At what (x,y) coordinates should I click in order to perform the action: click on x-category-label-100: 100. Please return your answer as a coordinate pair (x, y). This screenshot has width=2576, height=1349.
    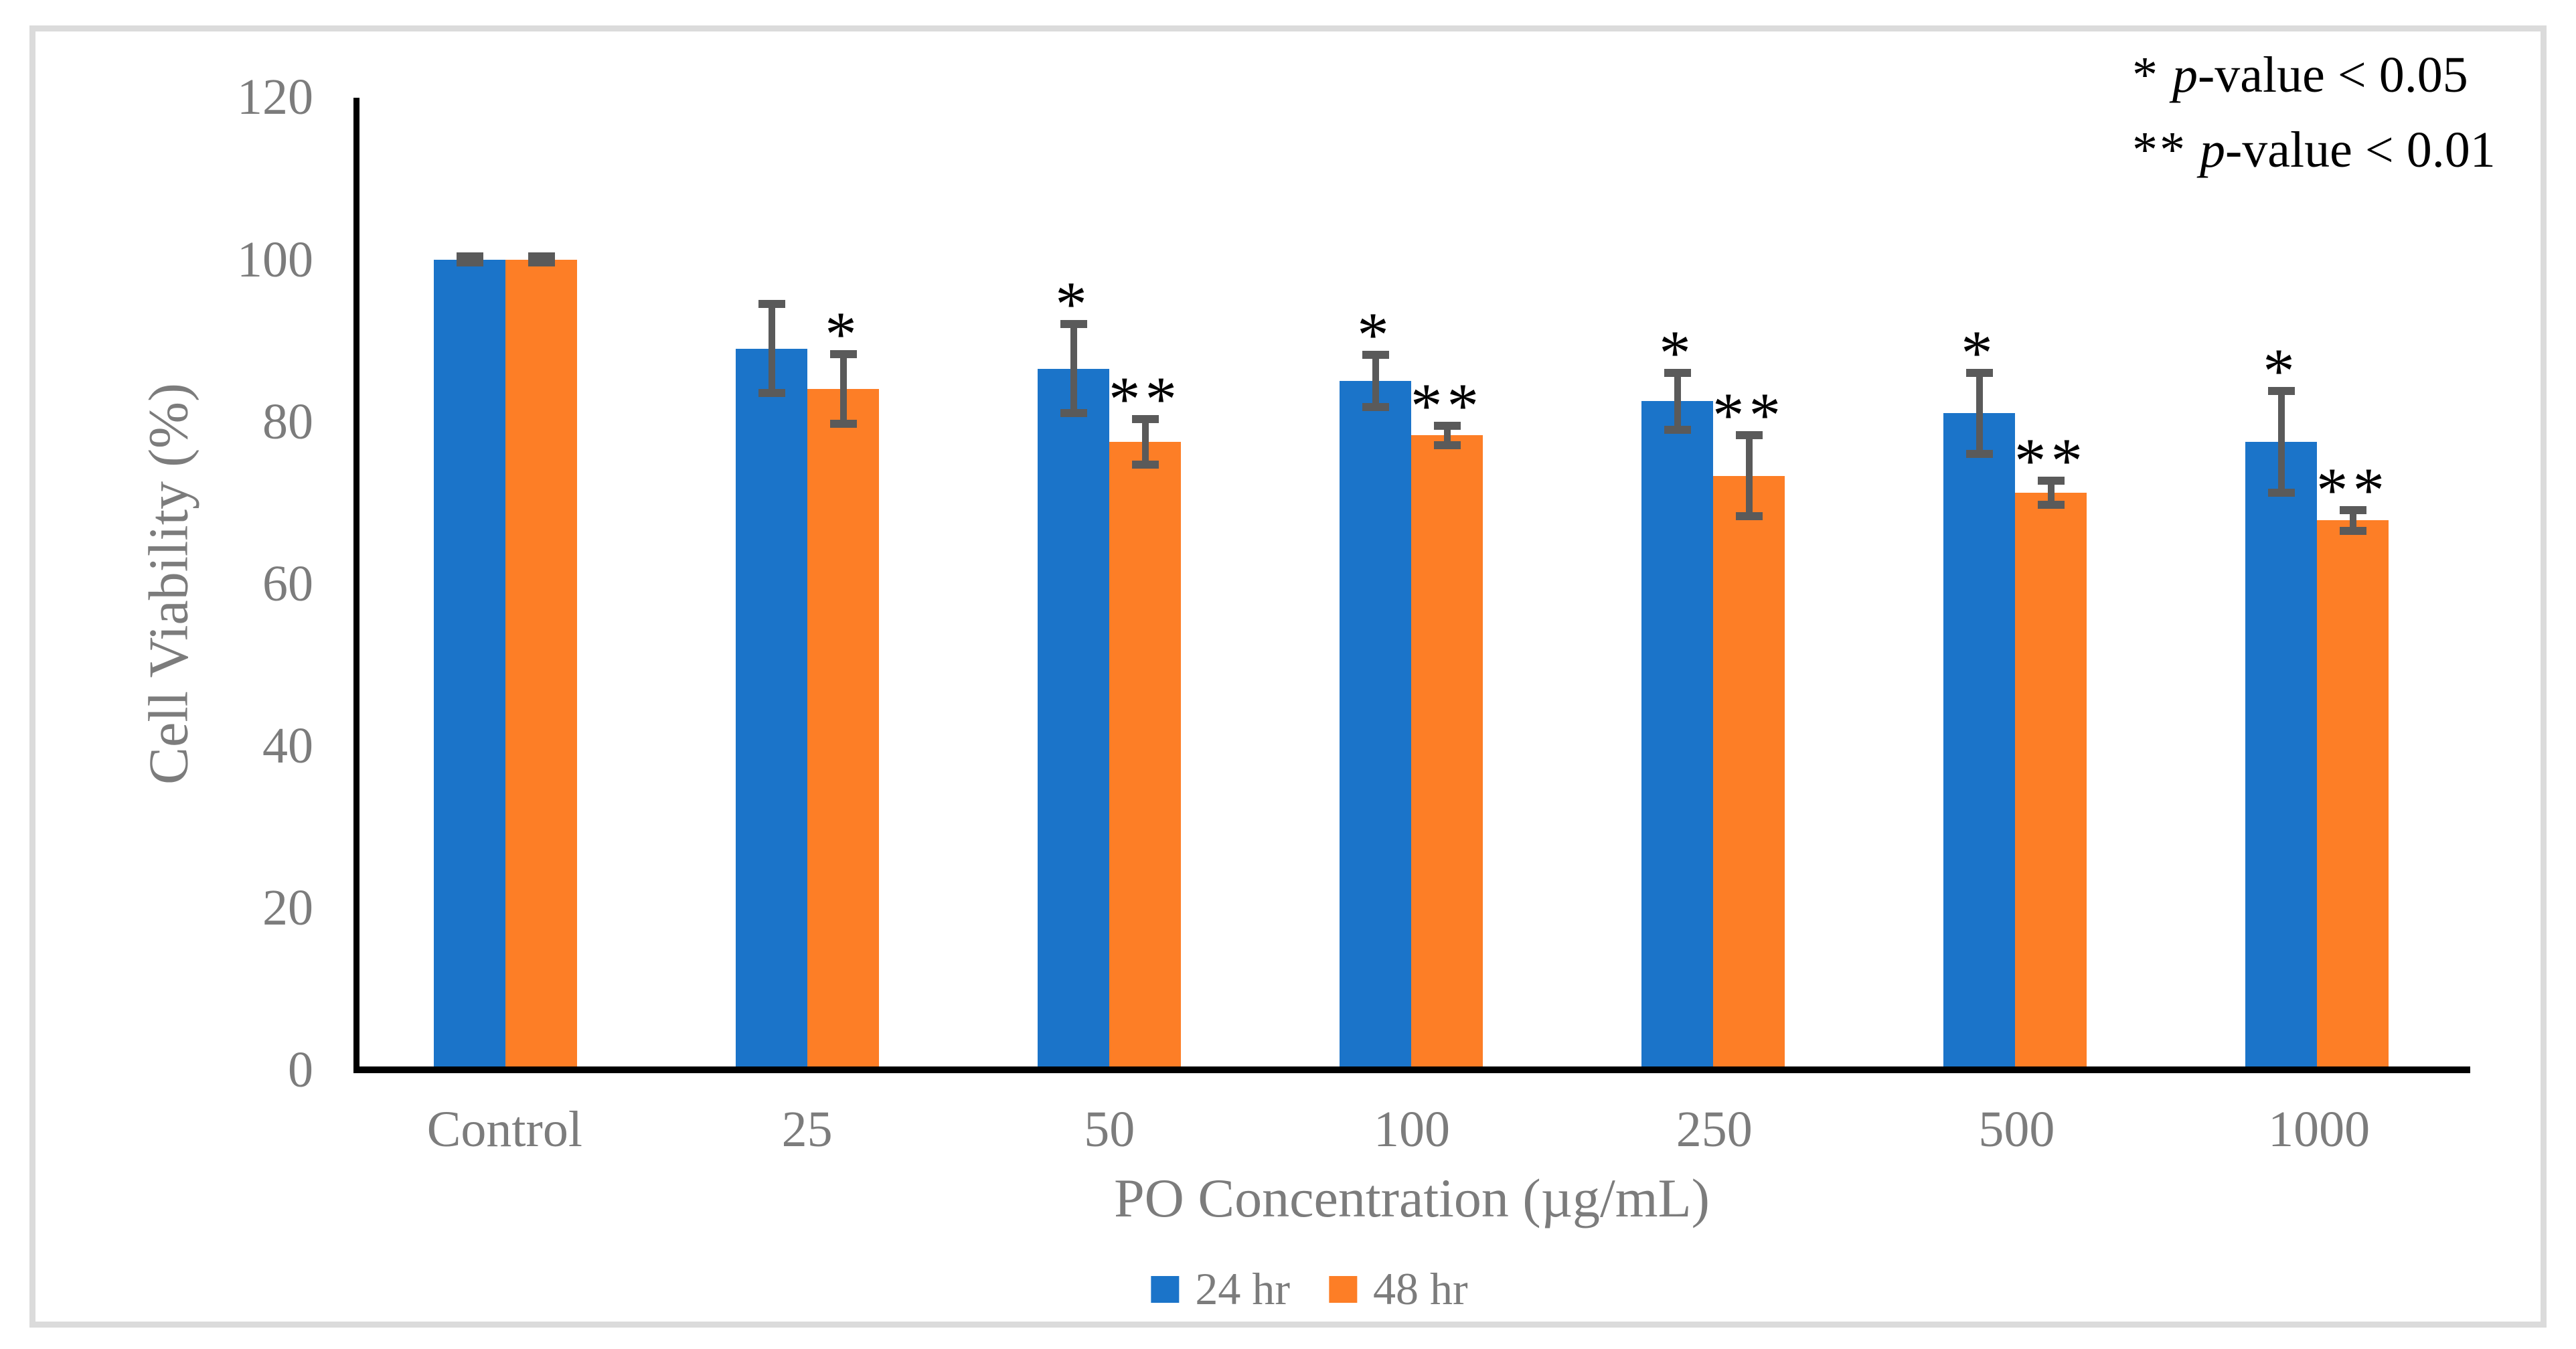
    Looking at the image, I should click on (1412, 1129).